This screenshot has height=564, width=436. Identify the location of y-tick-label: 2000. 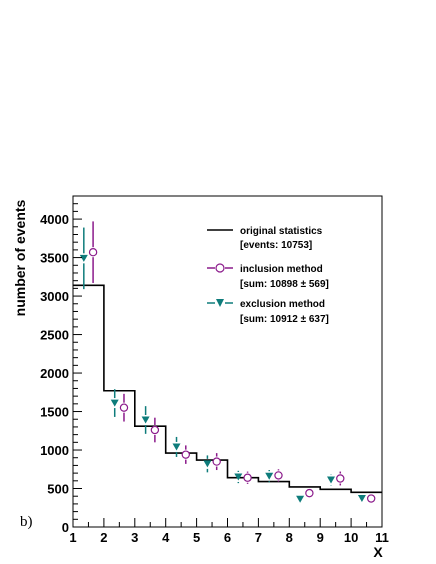
(54, 373).